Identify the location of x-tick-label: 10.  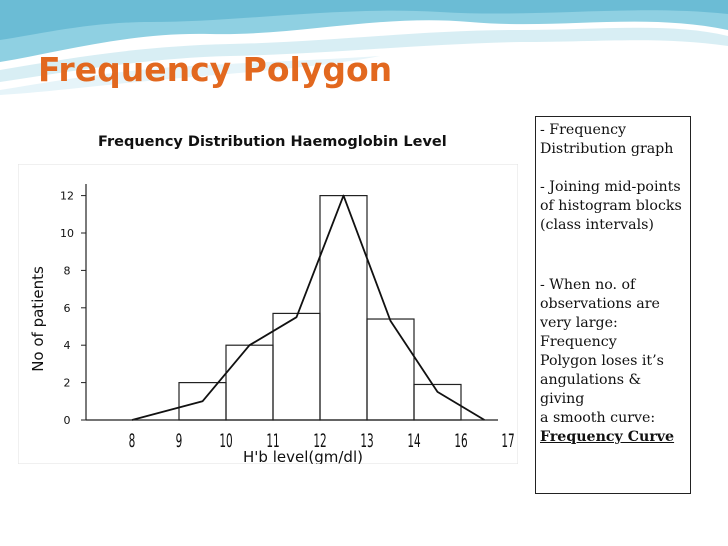
(225, 441).